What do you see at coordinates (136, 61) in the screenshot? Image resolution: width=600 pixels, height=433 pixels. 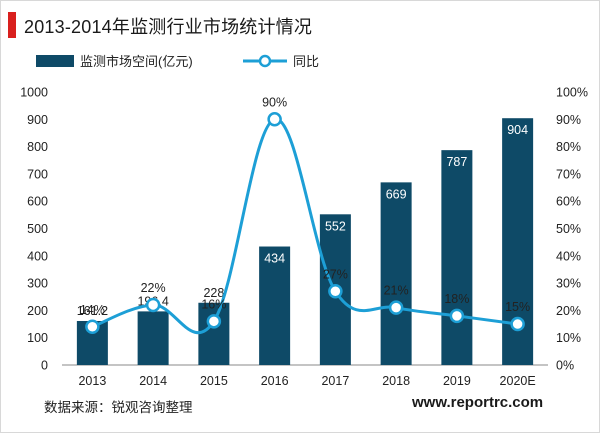 I see `legend-bar-label: 监测市场空间(亿元)` at bounding box center [136, 61].